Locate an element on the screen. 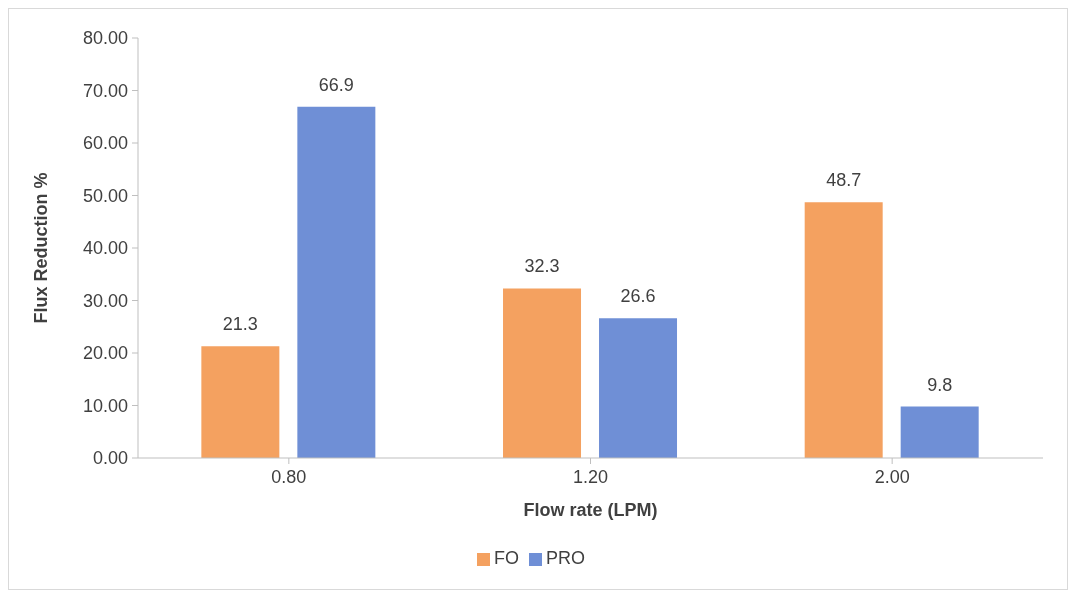 This screenshot has width=1076, height=598. x-axis-title: Flow rate (LPM) is located at coordinates (590, 510).